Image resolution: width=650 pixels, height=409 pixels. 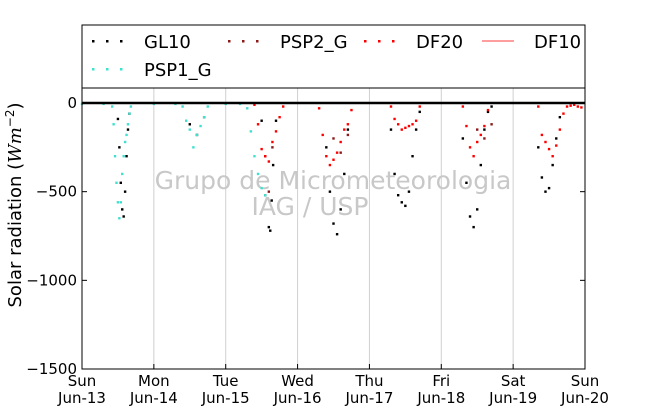 What do you see at coordinates (51, 280) in the screenshot?
I see `y-tick-label: −1000` at bounding box center [51, 280].